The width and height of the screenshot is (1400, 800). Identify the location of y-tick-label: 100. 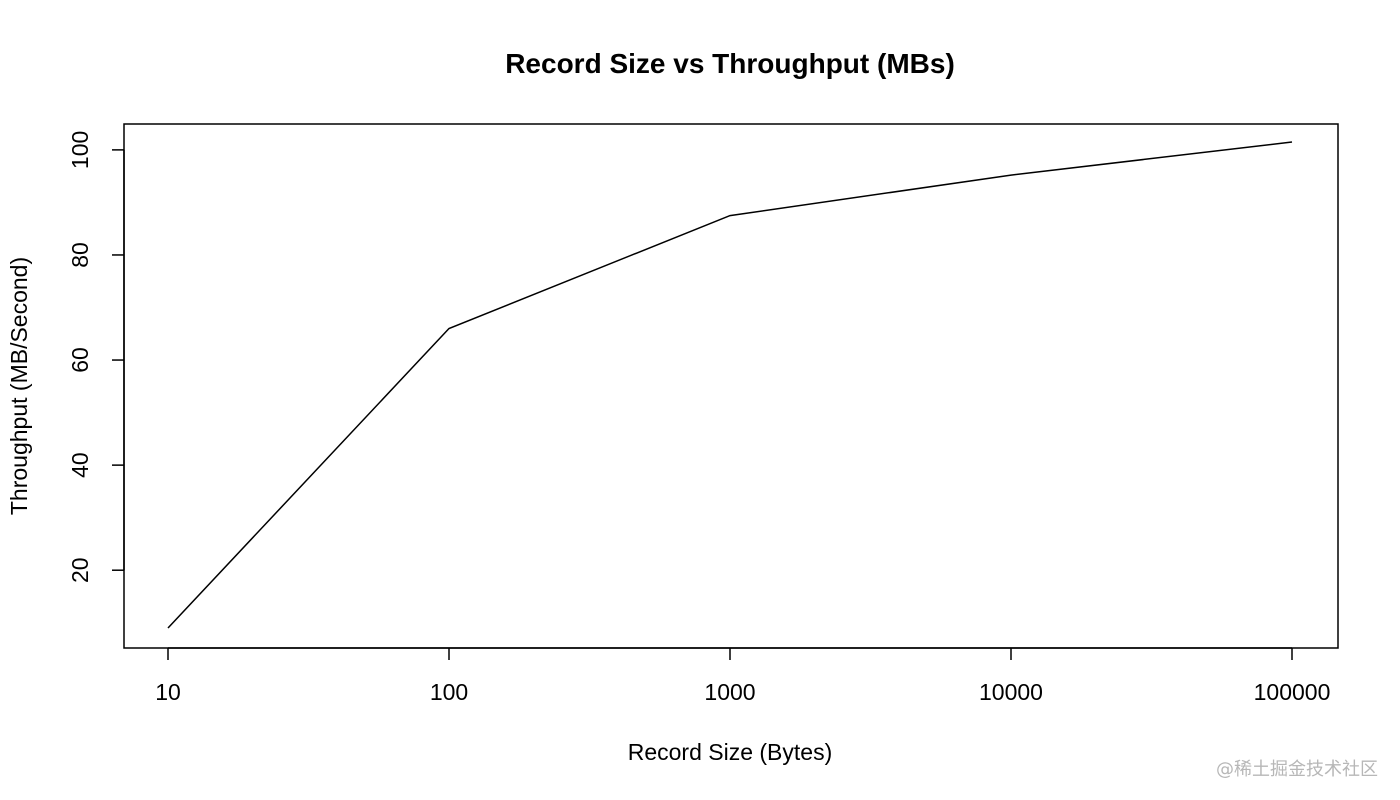
(80, 150).